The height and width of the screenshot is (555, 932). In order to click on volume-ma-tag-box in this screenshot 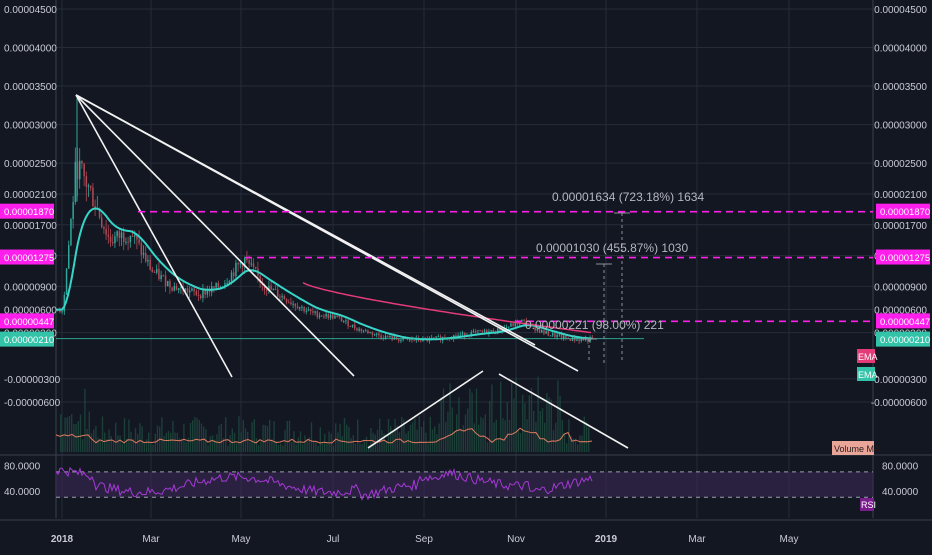, I will do `click(853, 448)`.